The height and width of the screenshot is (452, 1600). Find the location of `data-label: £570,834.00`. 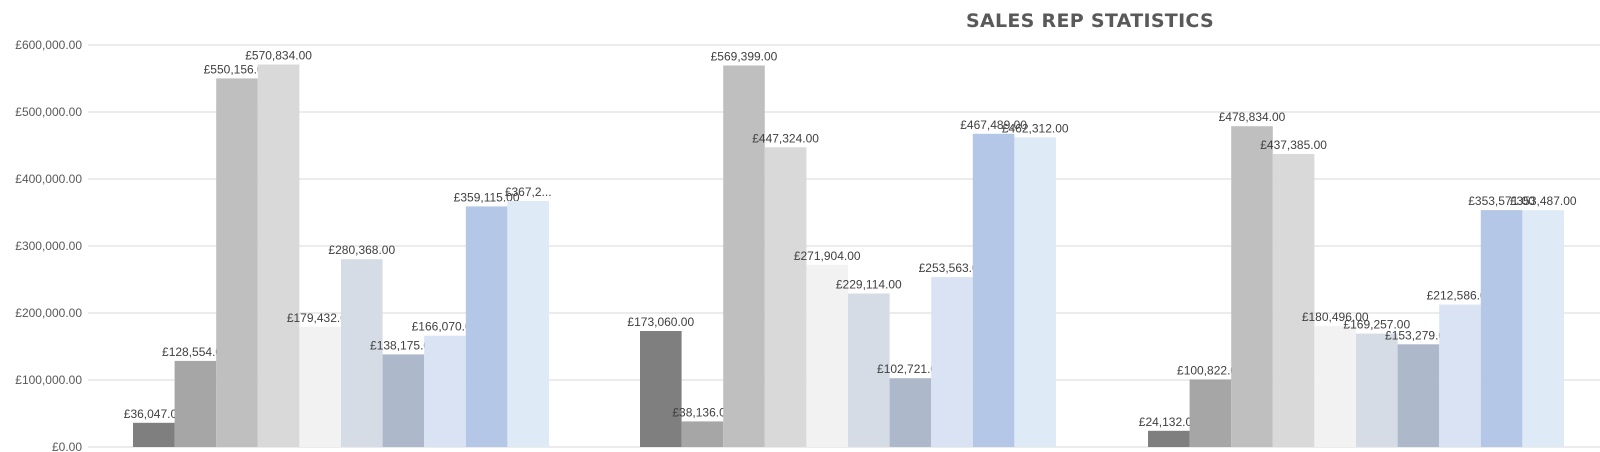

data-label: £570,834.00 is located at coordinates (278, 56).